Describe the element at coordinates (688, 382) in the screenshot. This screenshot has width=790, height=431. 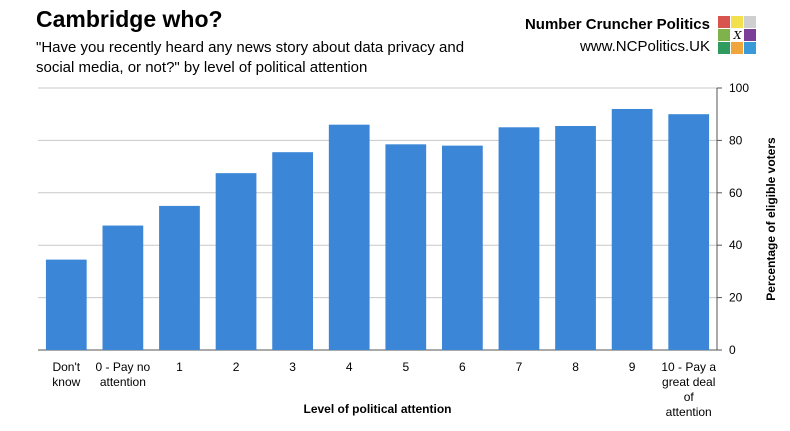
I see `x-tick-label: great deal` at that location.